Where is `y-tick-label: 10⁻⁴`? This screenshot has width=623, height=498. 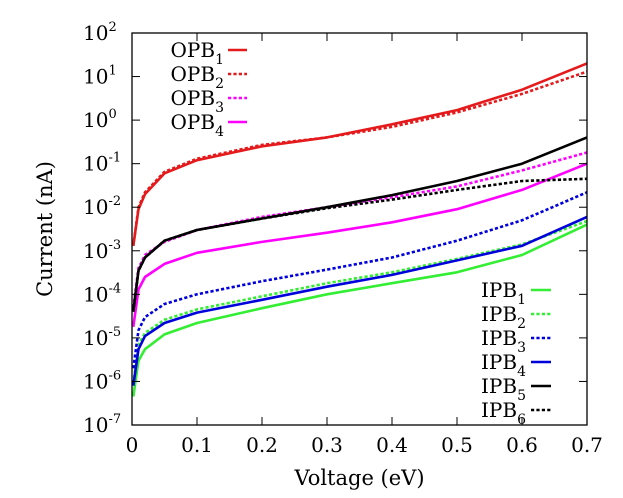
y-tick-label: 10⁻⁴ is located at coordinates (102, 293).